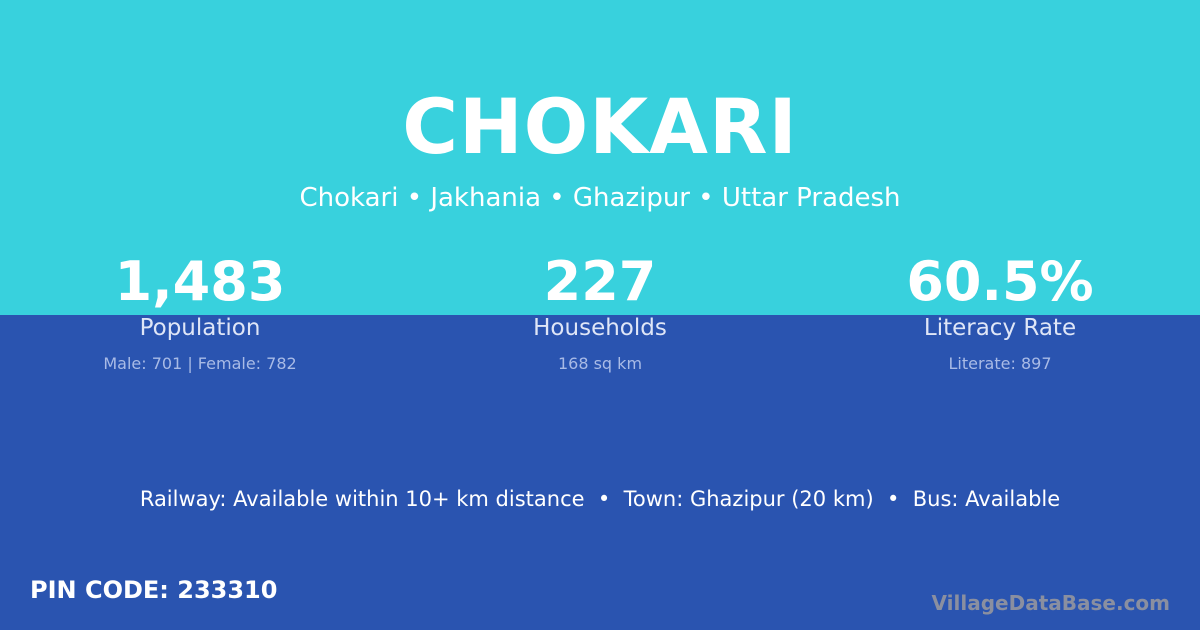  Describe the element at coordinates (600, 281) in the screenshot. I see `households-value: 227` at that location.